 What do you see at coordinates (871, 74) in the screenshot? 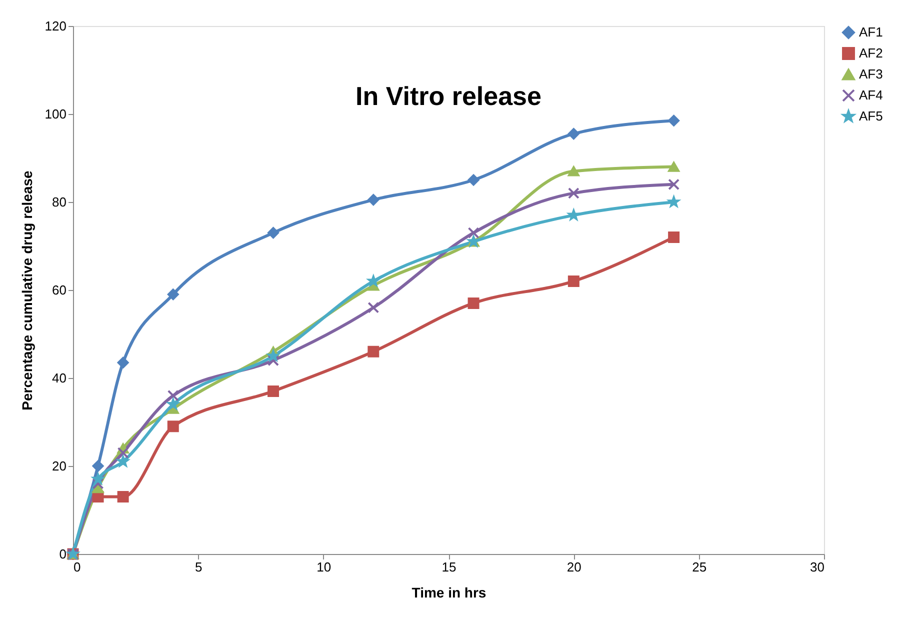
I see `legend-label: AF3` at bounding box center [871, 74].